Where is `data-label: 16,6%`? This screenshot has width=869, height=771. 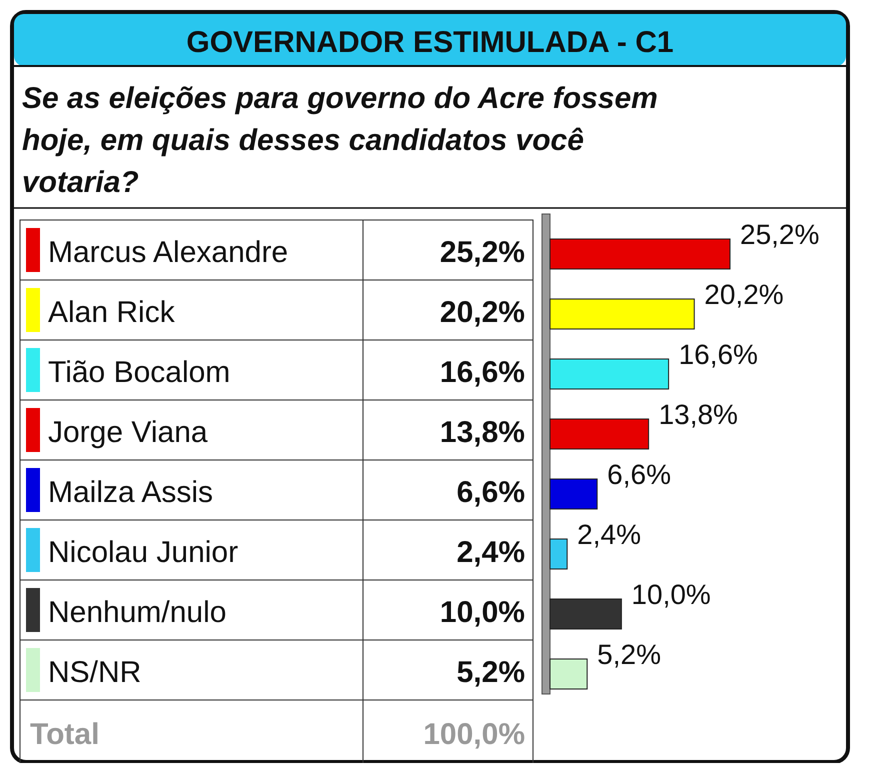 data-label: 16,6% is located at coordinates (482, 372).